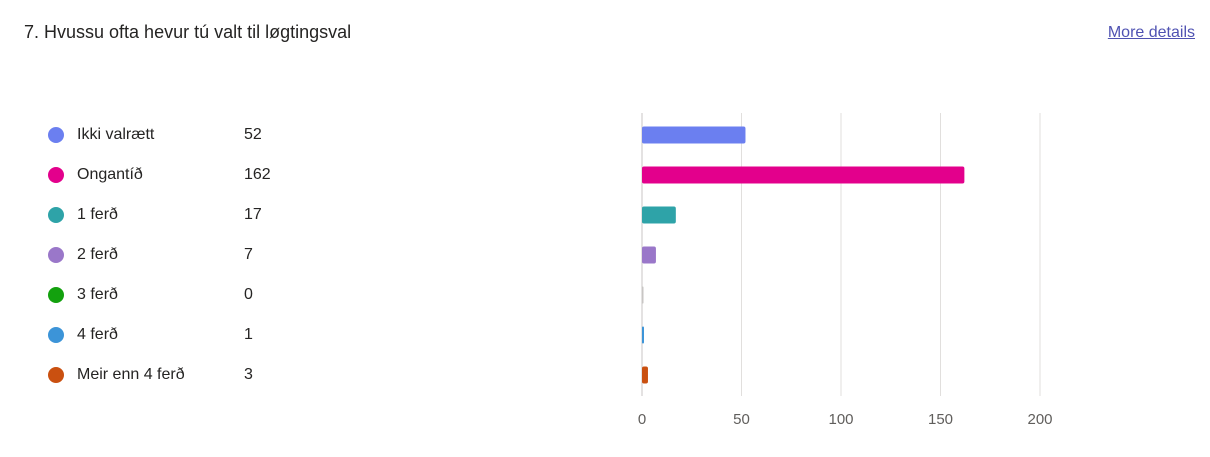  Describe the element at coordinates (116, 134) in the screenshot. I see `legend-label: Ikki valrætt` at that location.